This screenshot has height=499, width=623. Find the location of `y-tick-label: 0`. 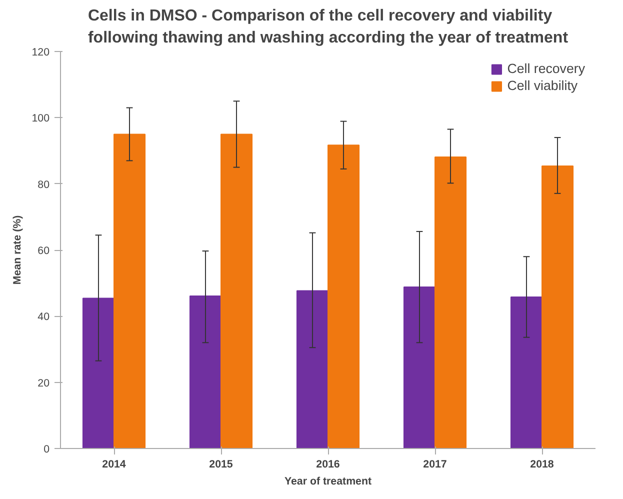

y-tick-label: 0 is located at coordinates (47, 450).